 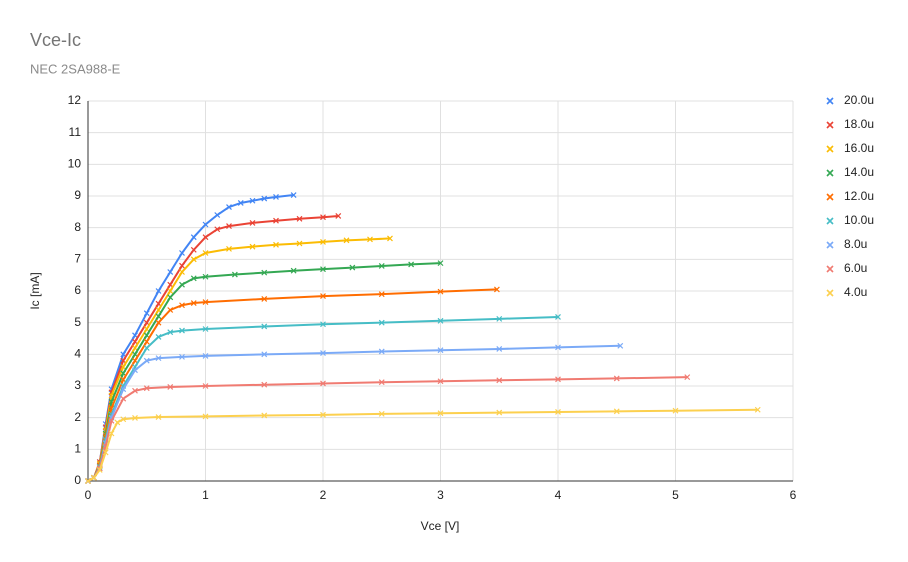 What do you see at coordinates (859, 124) in the screenshot?
I see `legend-label: 18.0u` at bounding box center [859, 124].